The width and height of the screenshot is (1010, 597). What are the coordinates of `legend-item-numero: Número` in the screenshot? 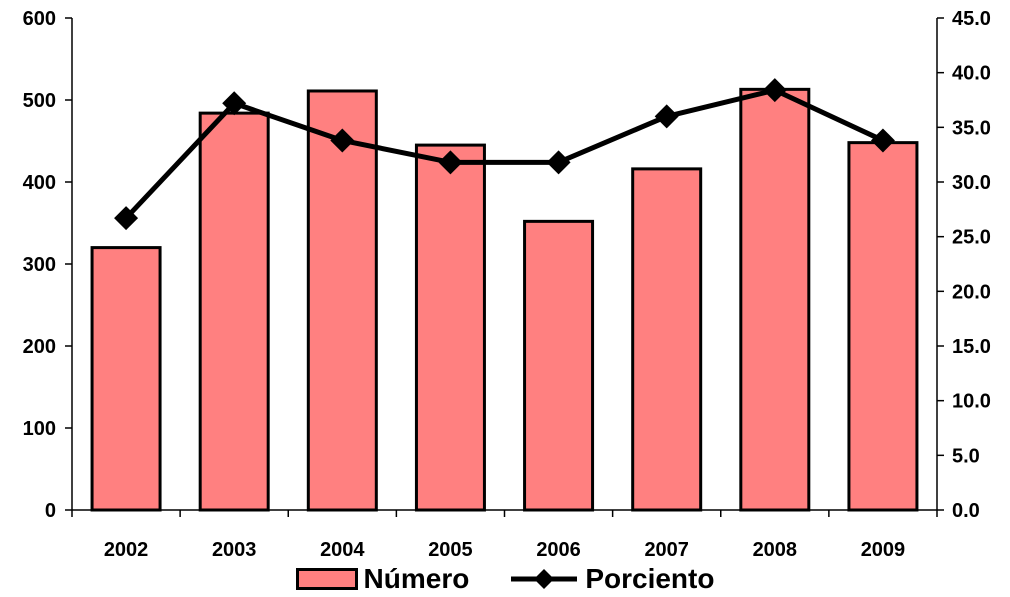 It's located at (382, 579).